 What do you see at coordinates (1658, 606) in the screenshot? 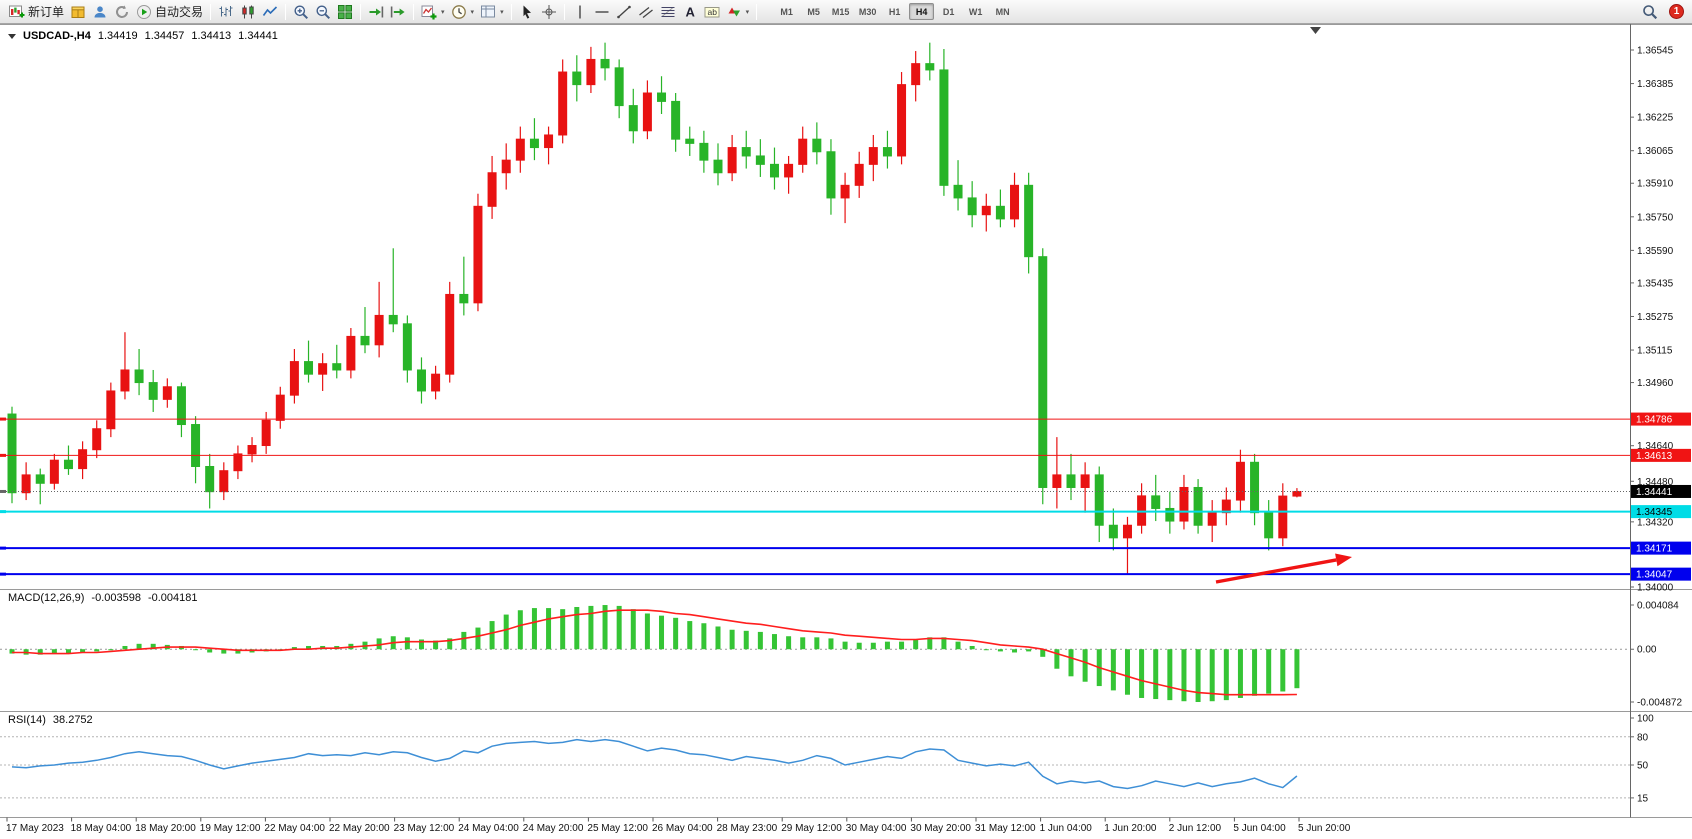
I see `svg-text: 0.004084` at bounding box center [1658, 606].